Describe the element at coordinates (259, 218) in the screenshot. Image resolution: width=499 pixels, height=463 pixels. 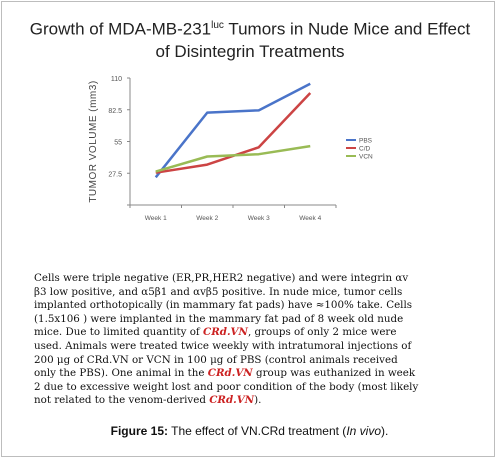
I see `x-tick-label: Week 3` at that location.